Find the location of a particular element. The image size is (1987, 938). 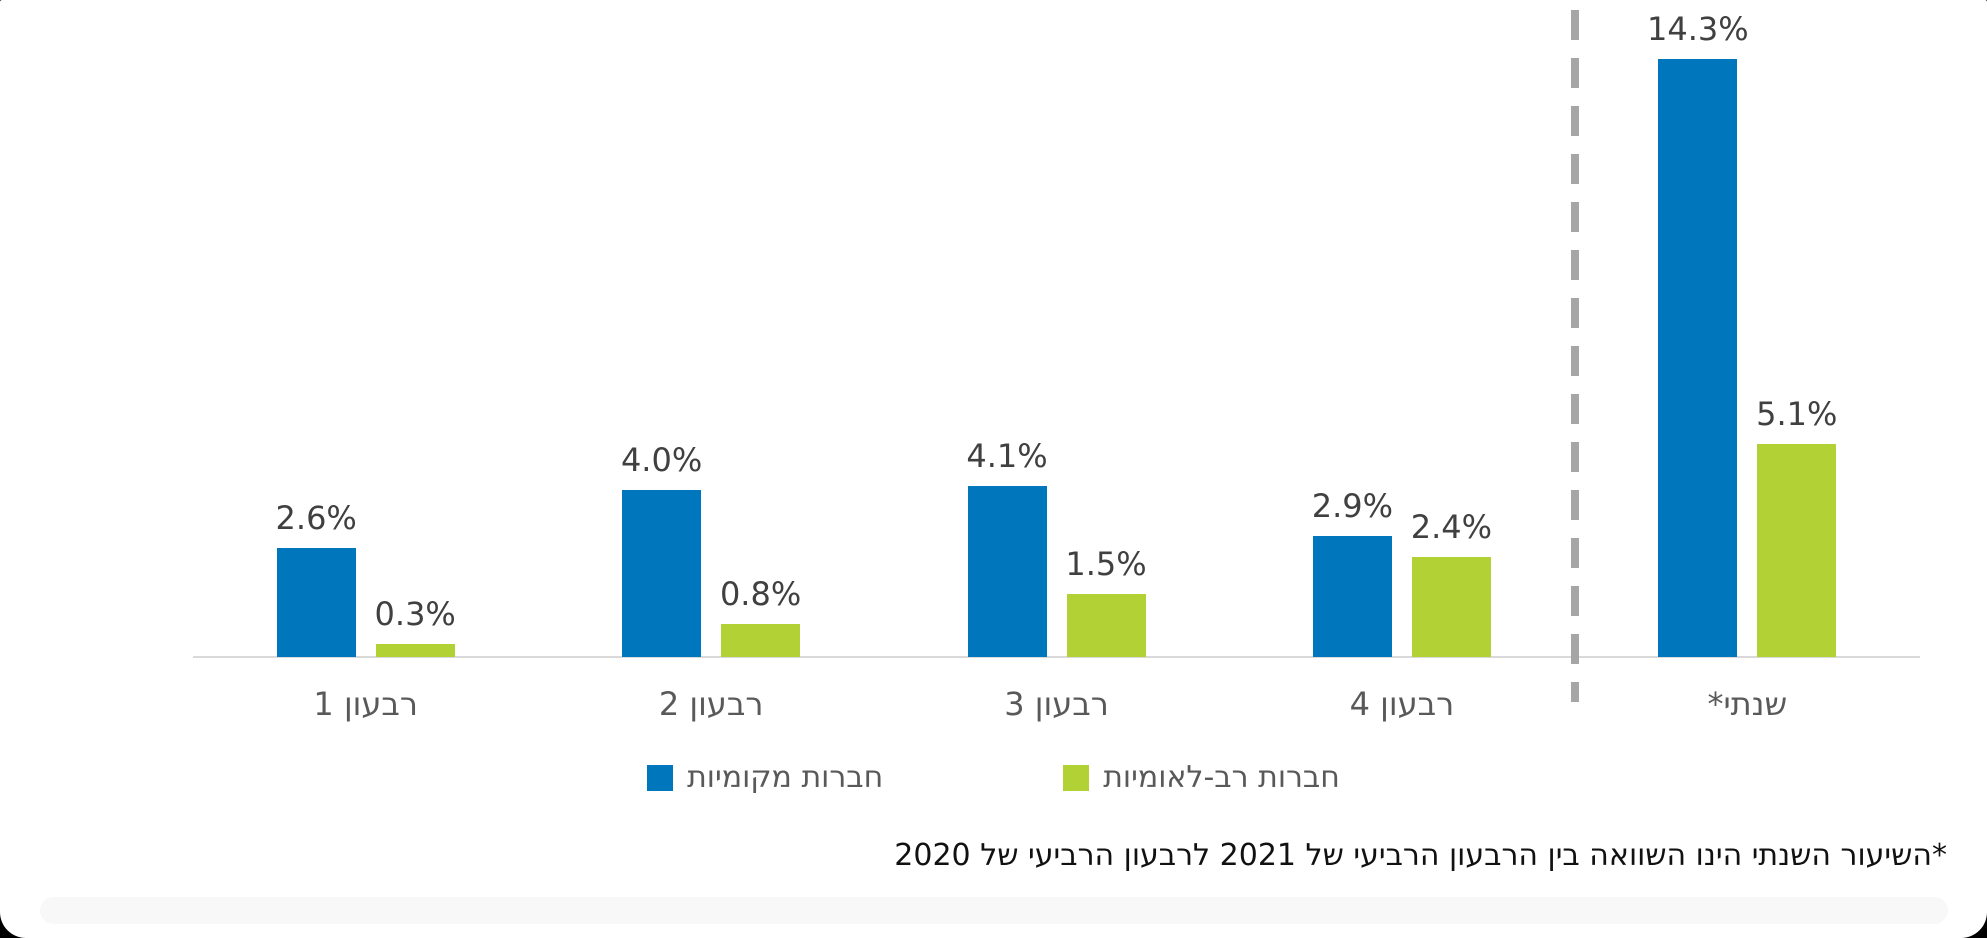

bar-value-label: 14.3% is located at coordinates (1697, 29).